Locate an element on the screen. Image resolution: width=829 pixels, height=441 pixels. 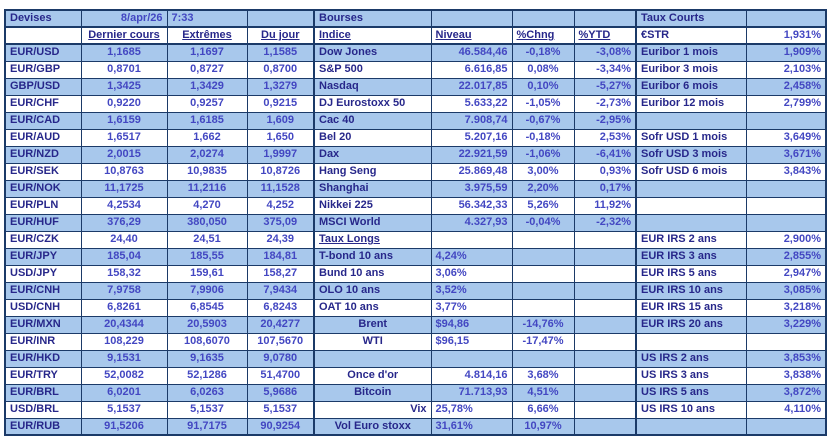
fx-extremes: 159,61 is located at coordinates (207, 273).